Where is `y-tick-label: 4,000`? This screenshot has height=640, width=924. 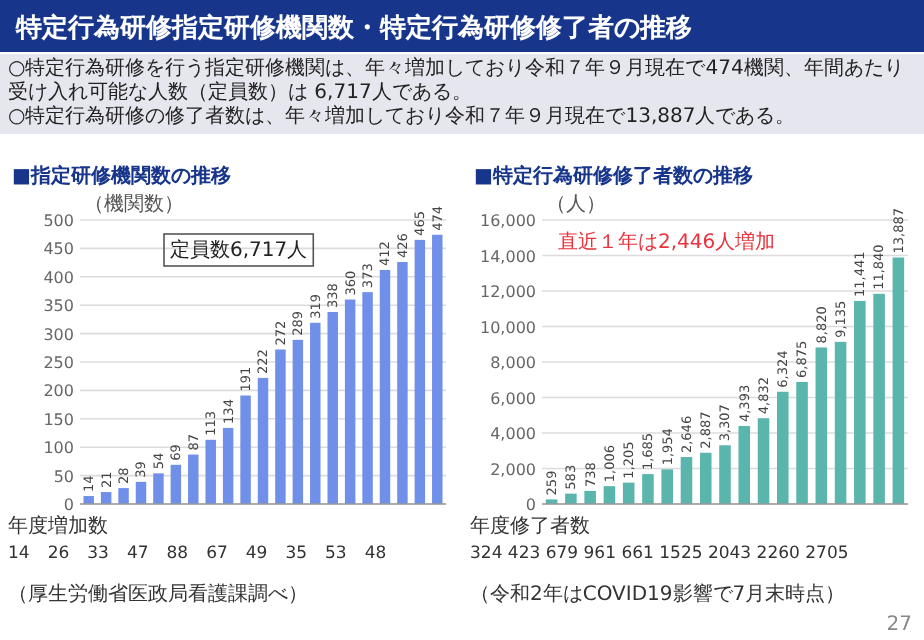 y-tick-label: 4,000 is located at coordinates (513, 434).